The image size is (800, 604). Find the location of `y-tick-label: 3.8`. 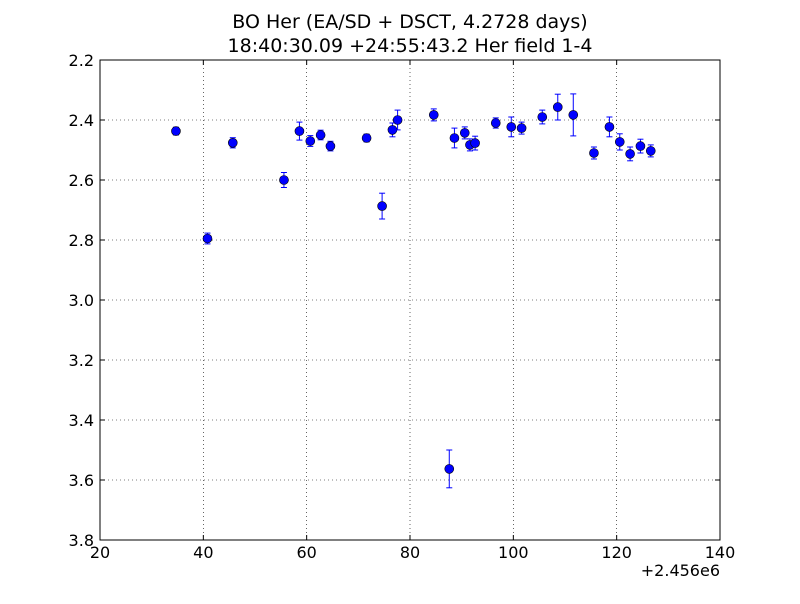

y-tick-label: 3.8 is located at coordinates (81, 540).